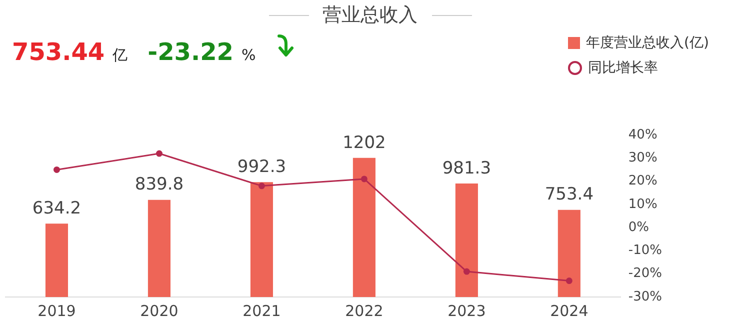  I want to click on chart-title: 营业总收入, so click(370, 15).